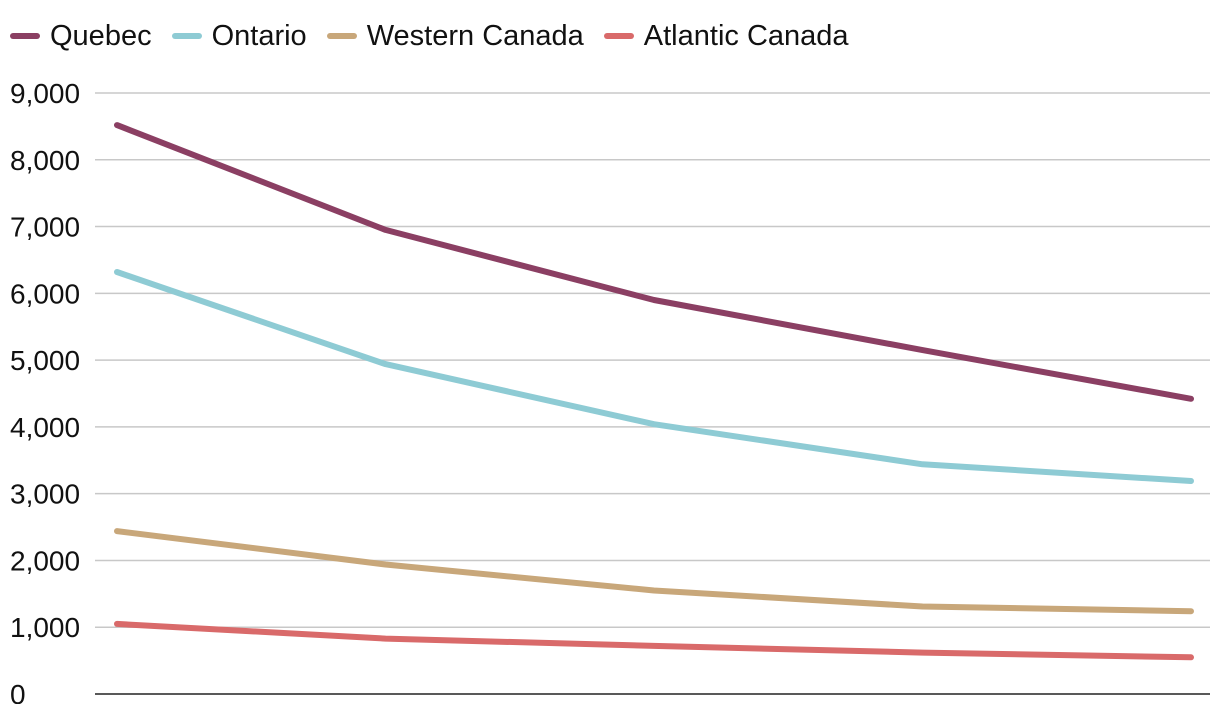  Describe the element at coordinates (45, 160) in the screenshot. I see `y-tick-label: 8,000` at that location.